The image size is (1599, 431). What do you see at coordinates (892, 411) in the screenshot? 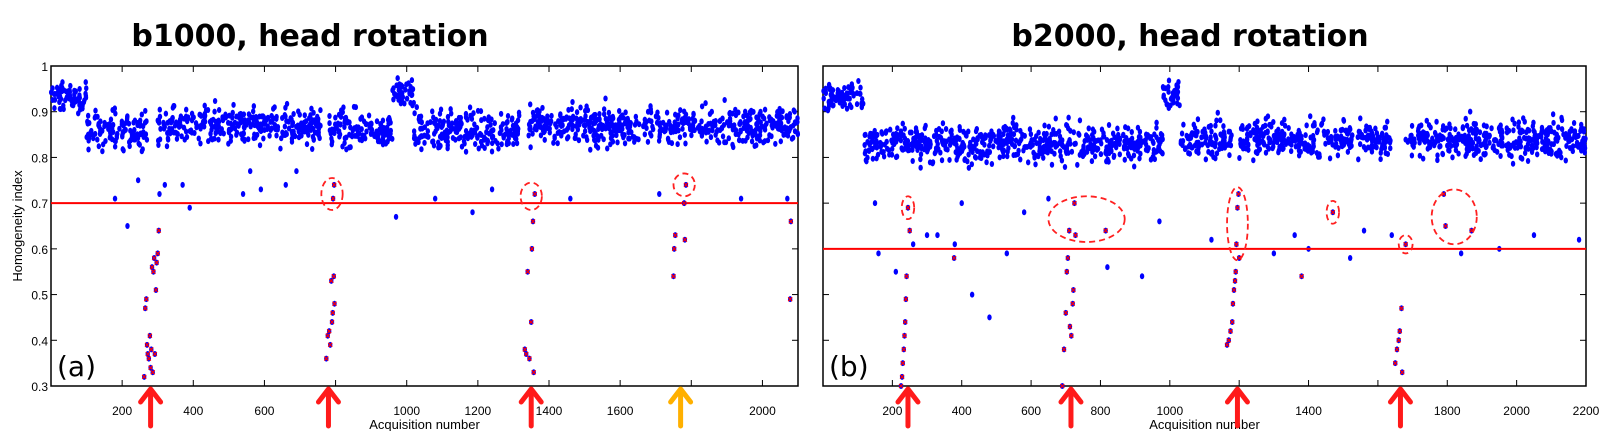
I see `x-tick-label: 200` at bounding box center [892, 411].